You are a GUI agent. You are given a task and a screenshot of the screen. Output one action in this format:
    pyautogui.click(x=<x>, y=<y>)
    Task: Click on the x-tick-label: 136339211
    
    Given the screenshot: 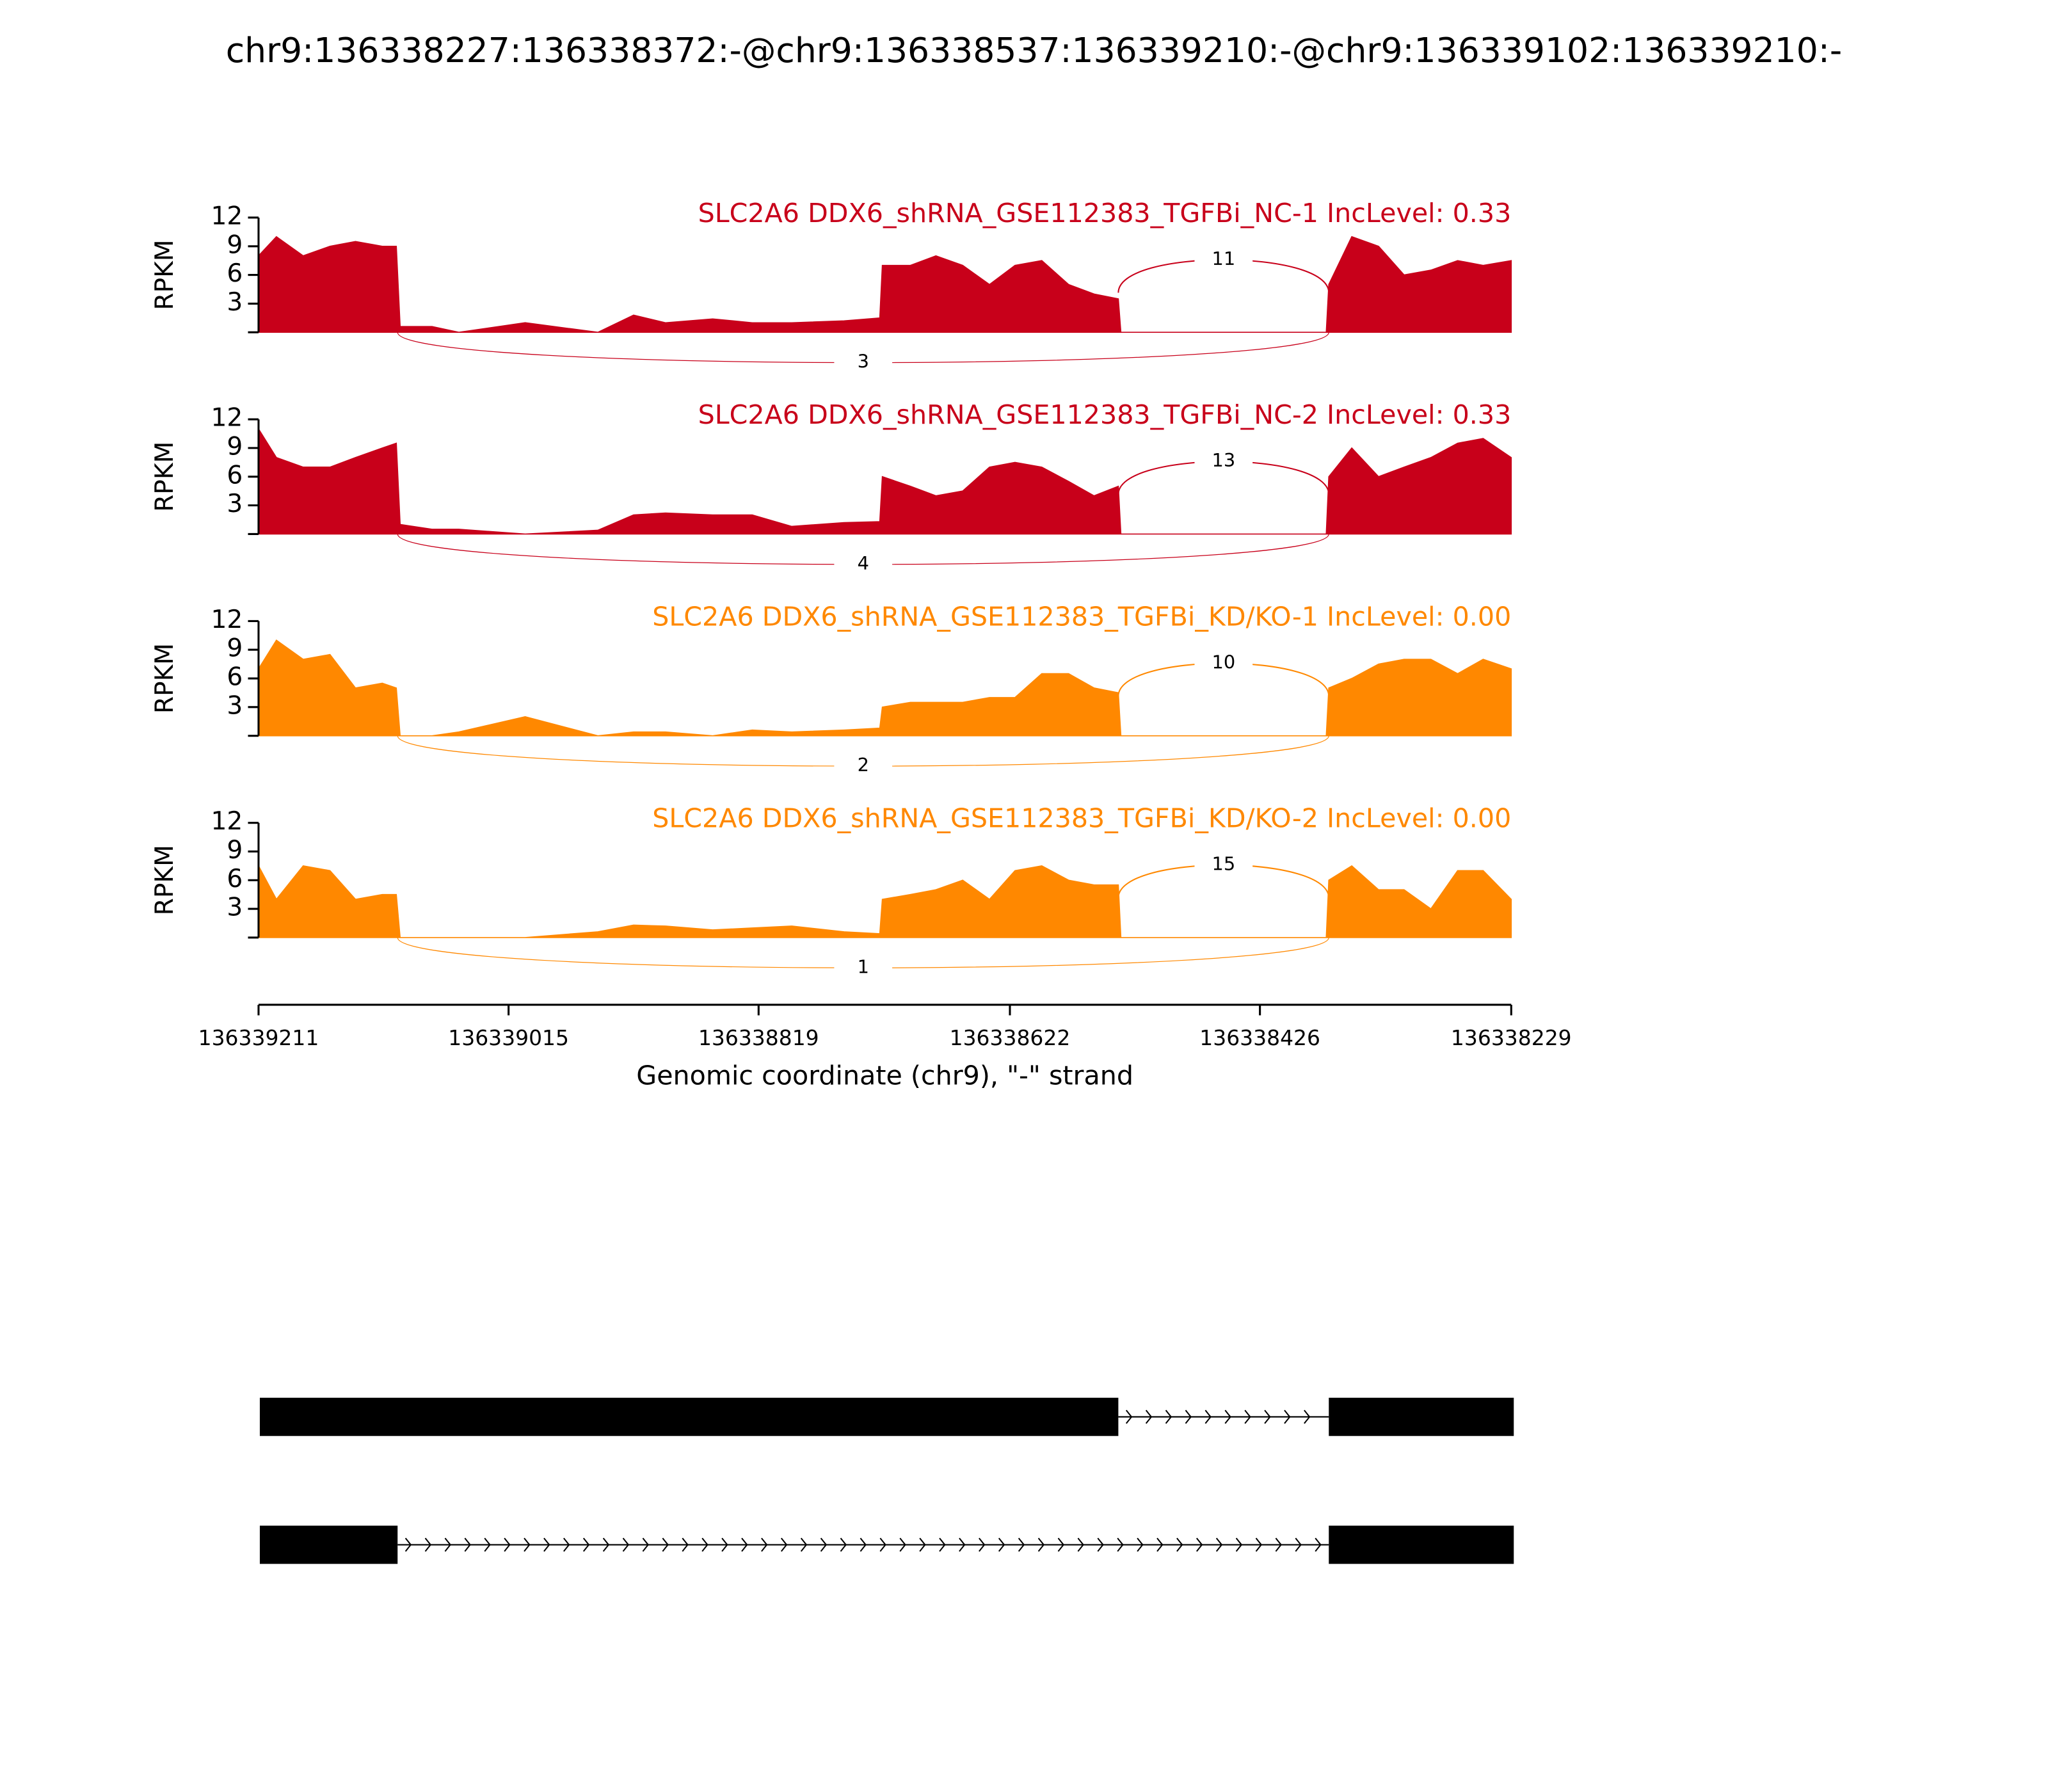 What is the action you would take?
    pyautogui.click(x=258, y=1037)
    